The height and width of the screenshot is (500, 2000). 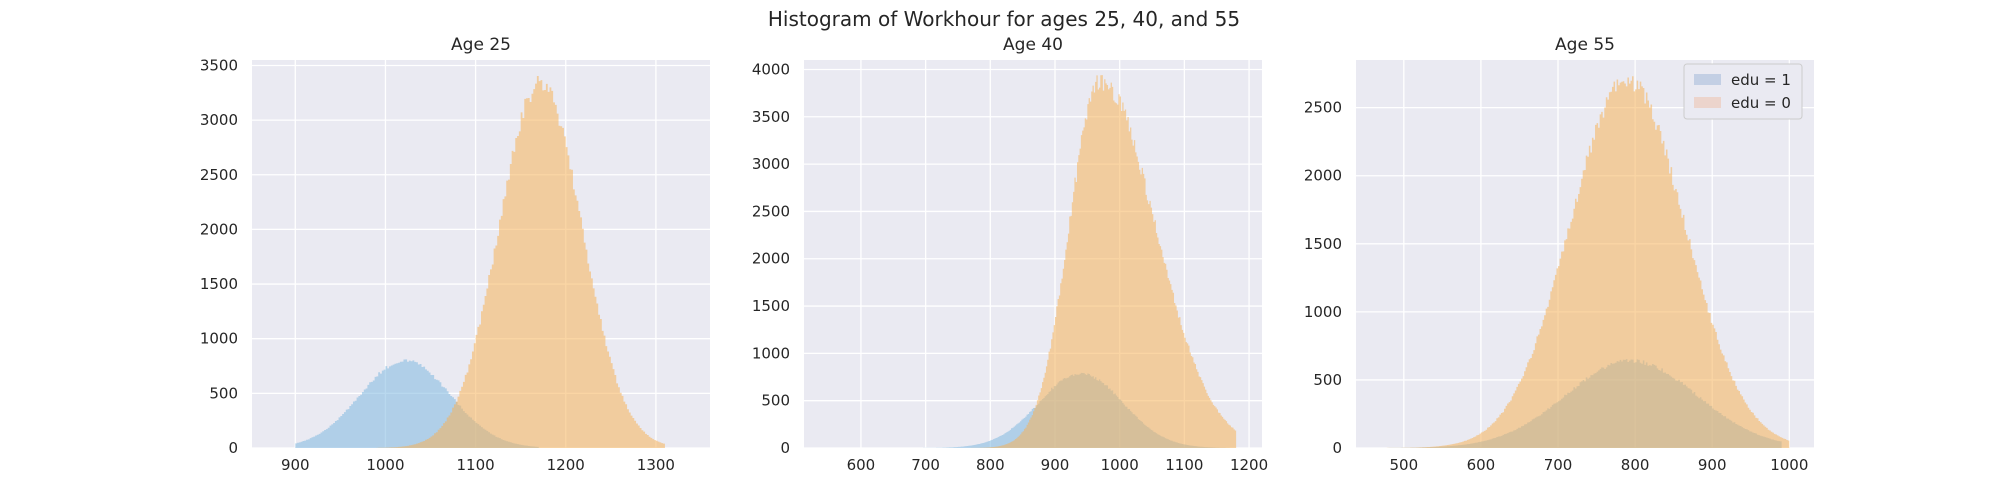 What do you see at coordinates (1761, 80) in the screenshot?
I see `legend-label-edu-1: edu = 1` at bounding box center [1761, 80].